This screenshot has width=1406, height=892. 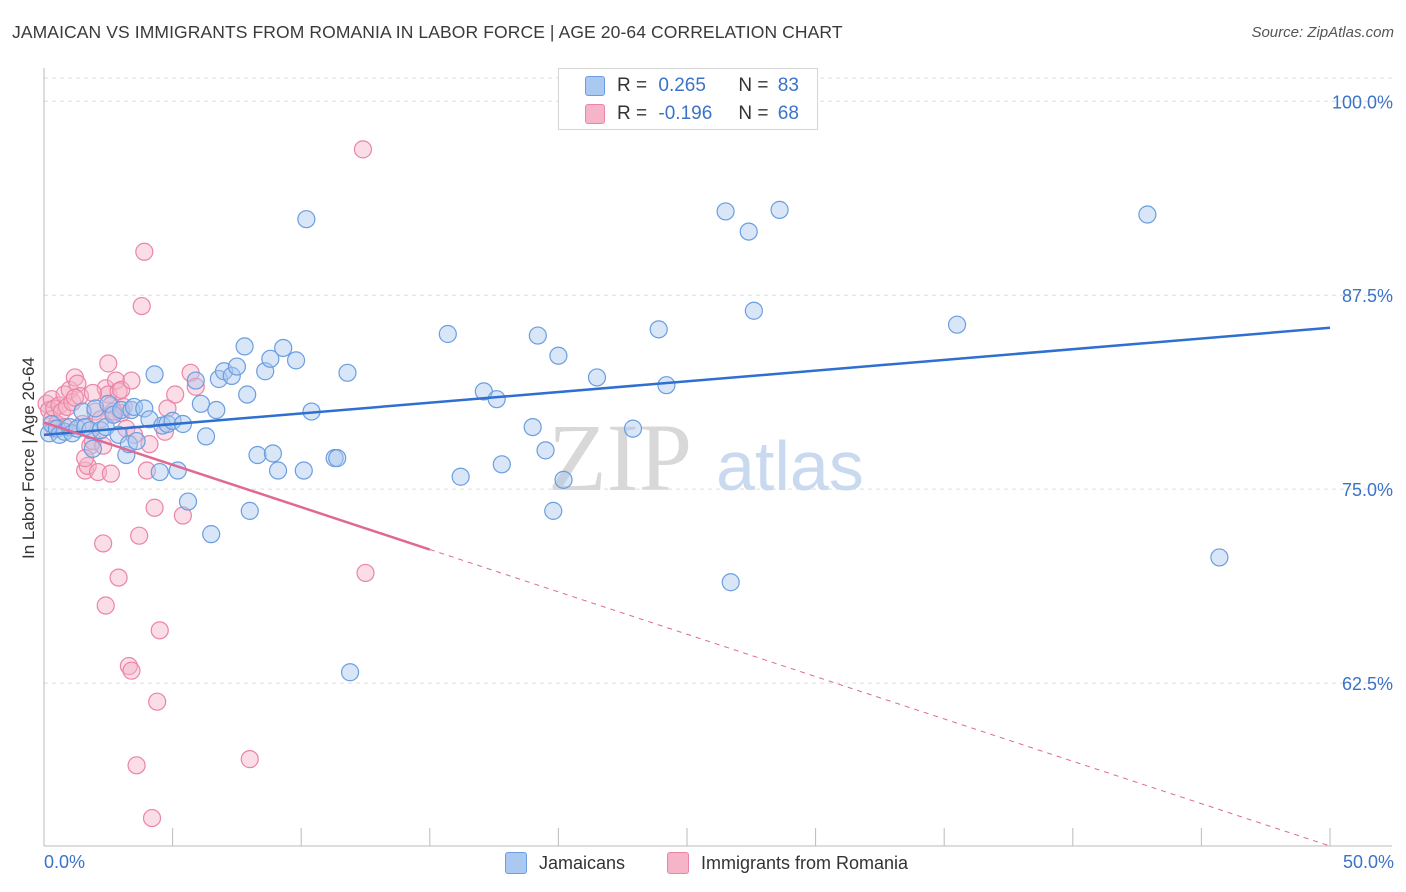 What do you see at coordinates (788, 113) in the screenshot?
I see `legend-n-value: 68` at bounding box center [788, 113].